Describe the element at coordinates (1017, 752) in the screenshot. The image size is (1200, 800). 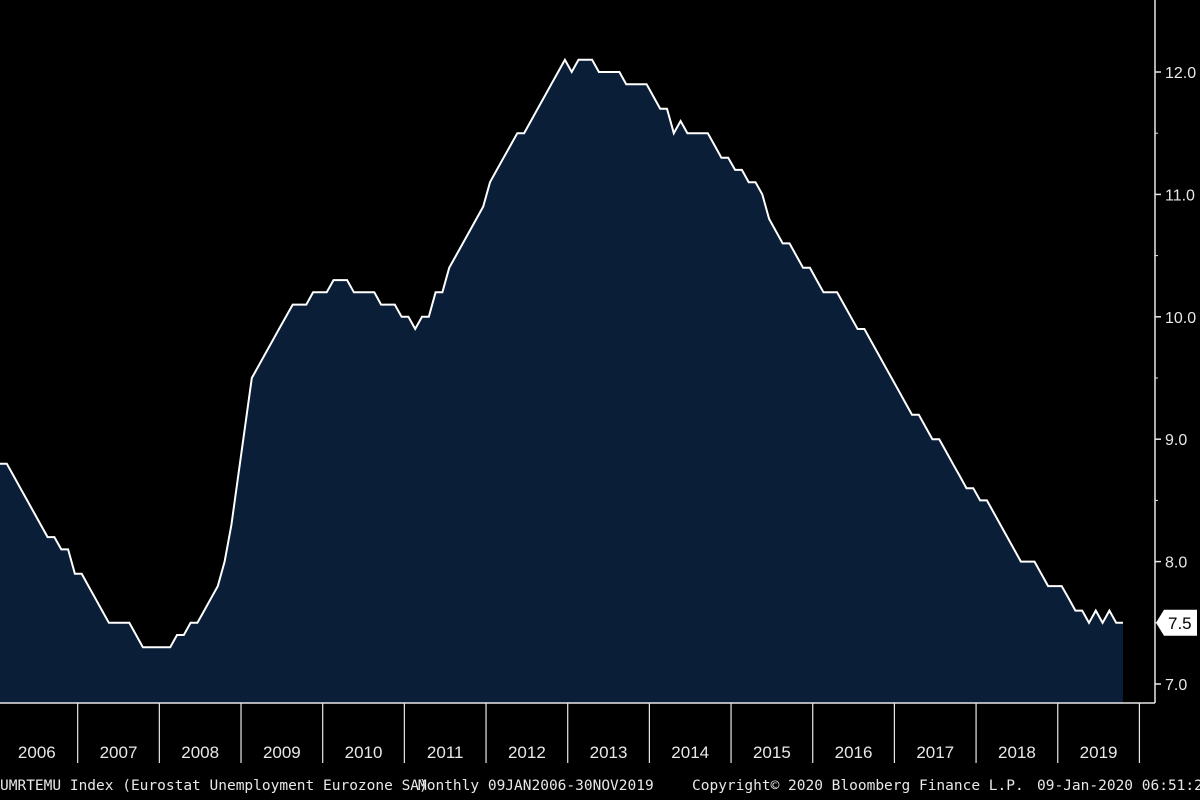
I see `x-tick-label: 2018` at that location.